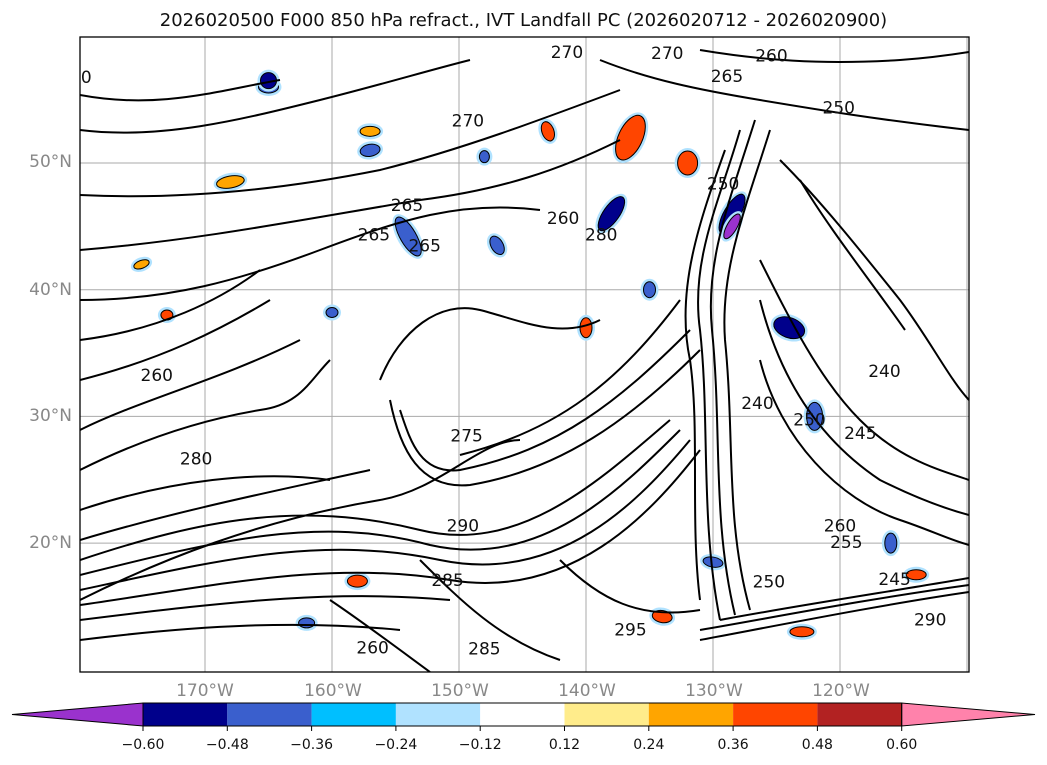  Describe the element at coordinates (21, 328) in the screenshot. I see `anomaly-halo` at that location.